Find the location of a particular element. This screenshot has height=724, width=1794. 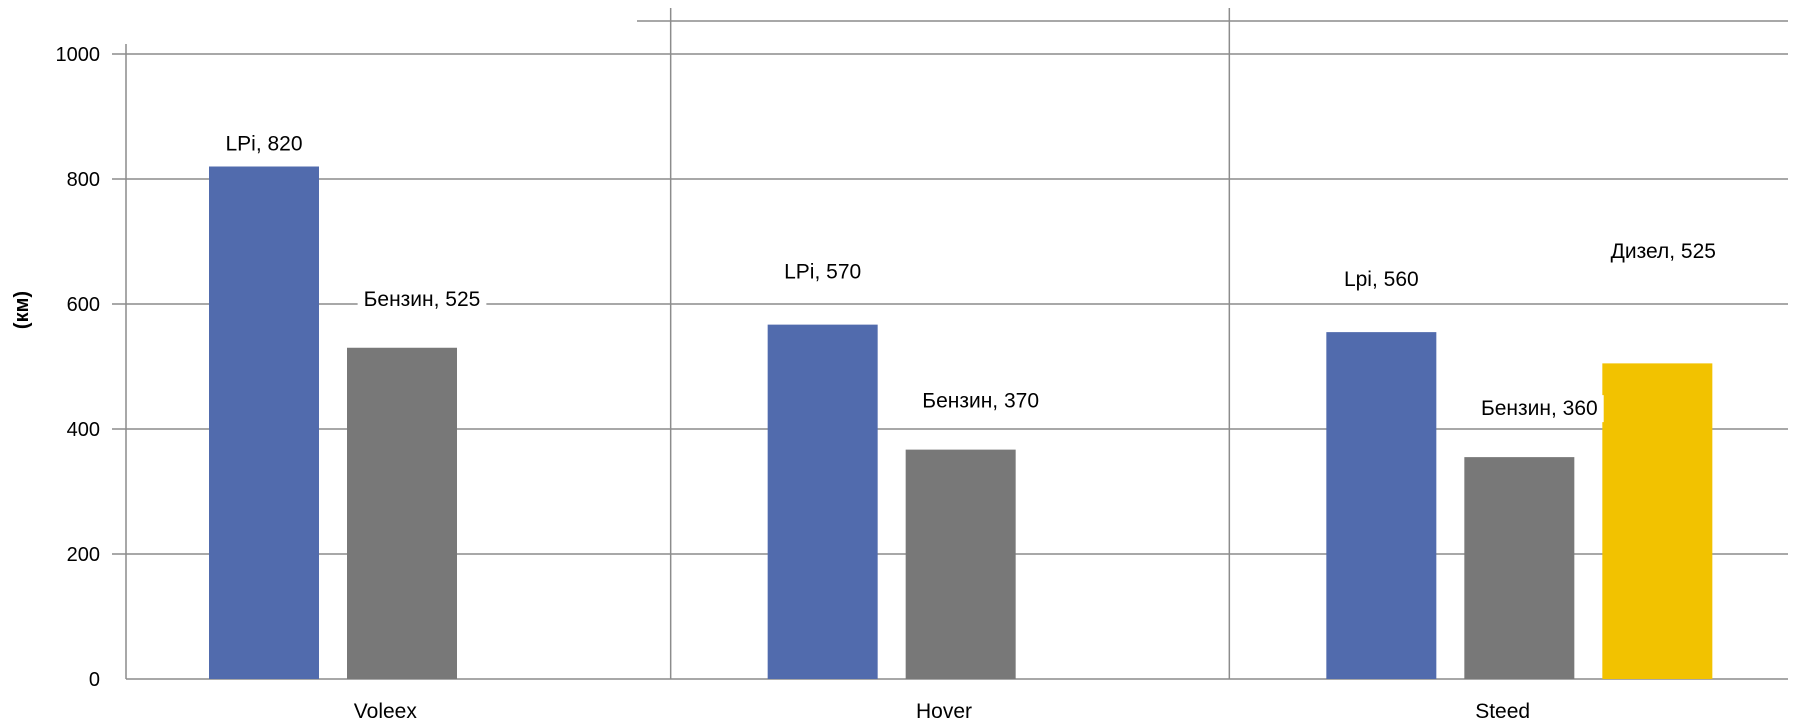

data-label: Дизел, 525 is located at coordinates (1663, 251).